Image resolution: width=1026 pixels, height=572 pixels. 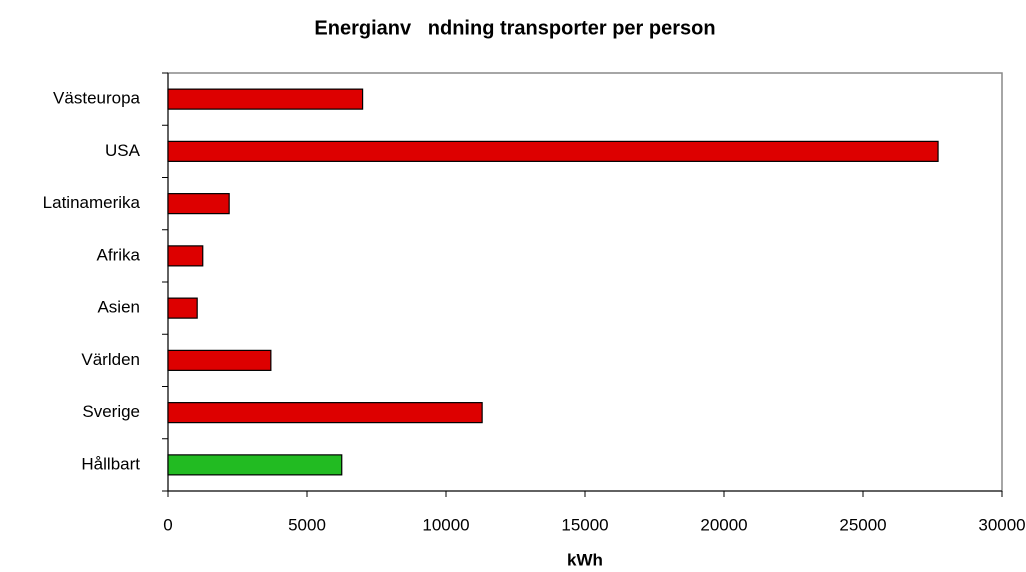 I want to click on y-tick-label: Sverige, so click(x=111, y=411).